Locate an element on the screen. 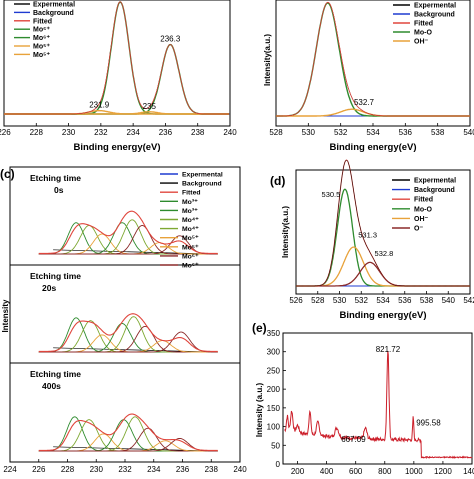 The height and width of the screenshot is (479, 474). x-tick-label: 534 is located at coordinates (383, 300).